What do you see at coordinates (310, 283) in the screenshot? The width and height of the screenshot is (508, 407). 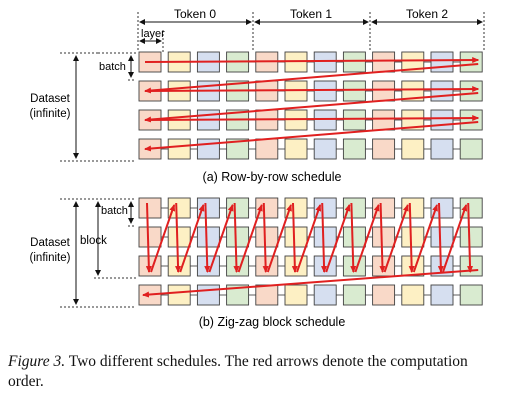 I see `block-return-arrow` at bounding box center [310, 283].